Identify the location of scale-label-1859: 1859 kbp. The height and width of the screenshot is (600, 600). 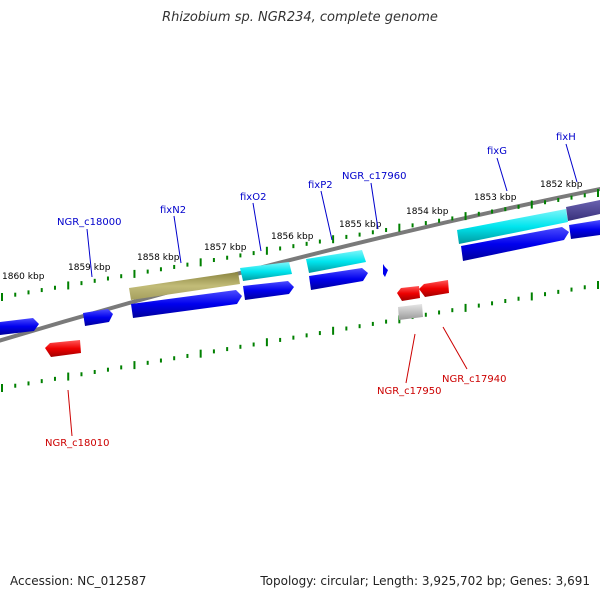
(89, 268).